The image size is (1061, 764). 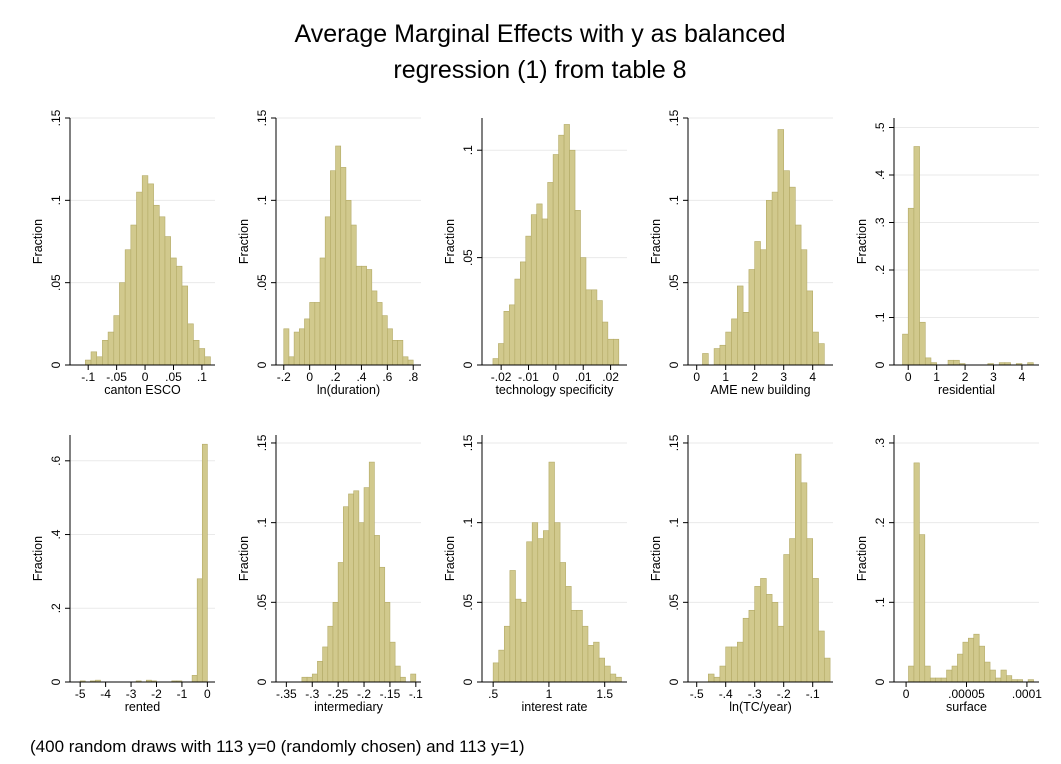 What do you see at coordinates (493, 694) in the screenshot?
I see `x-tick-label: .5` at bounding box center [493, 694].